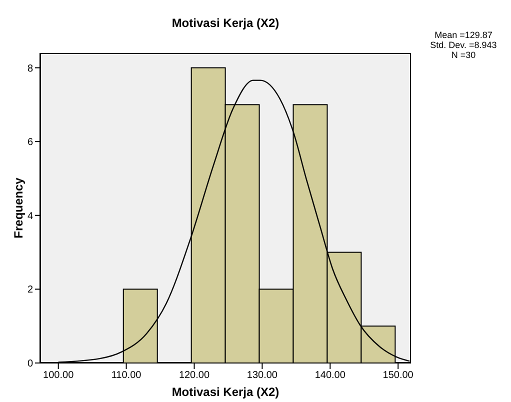 Image resolution: width=511 pixels, height=402 pixels. What do you see at coordinates (194, 376) in the screenshot?
I see `x-tick-label: 120.00` at bounding box center [194, 376].